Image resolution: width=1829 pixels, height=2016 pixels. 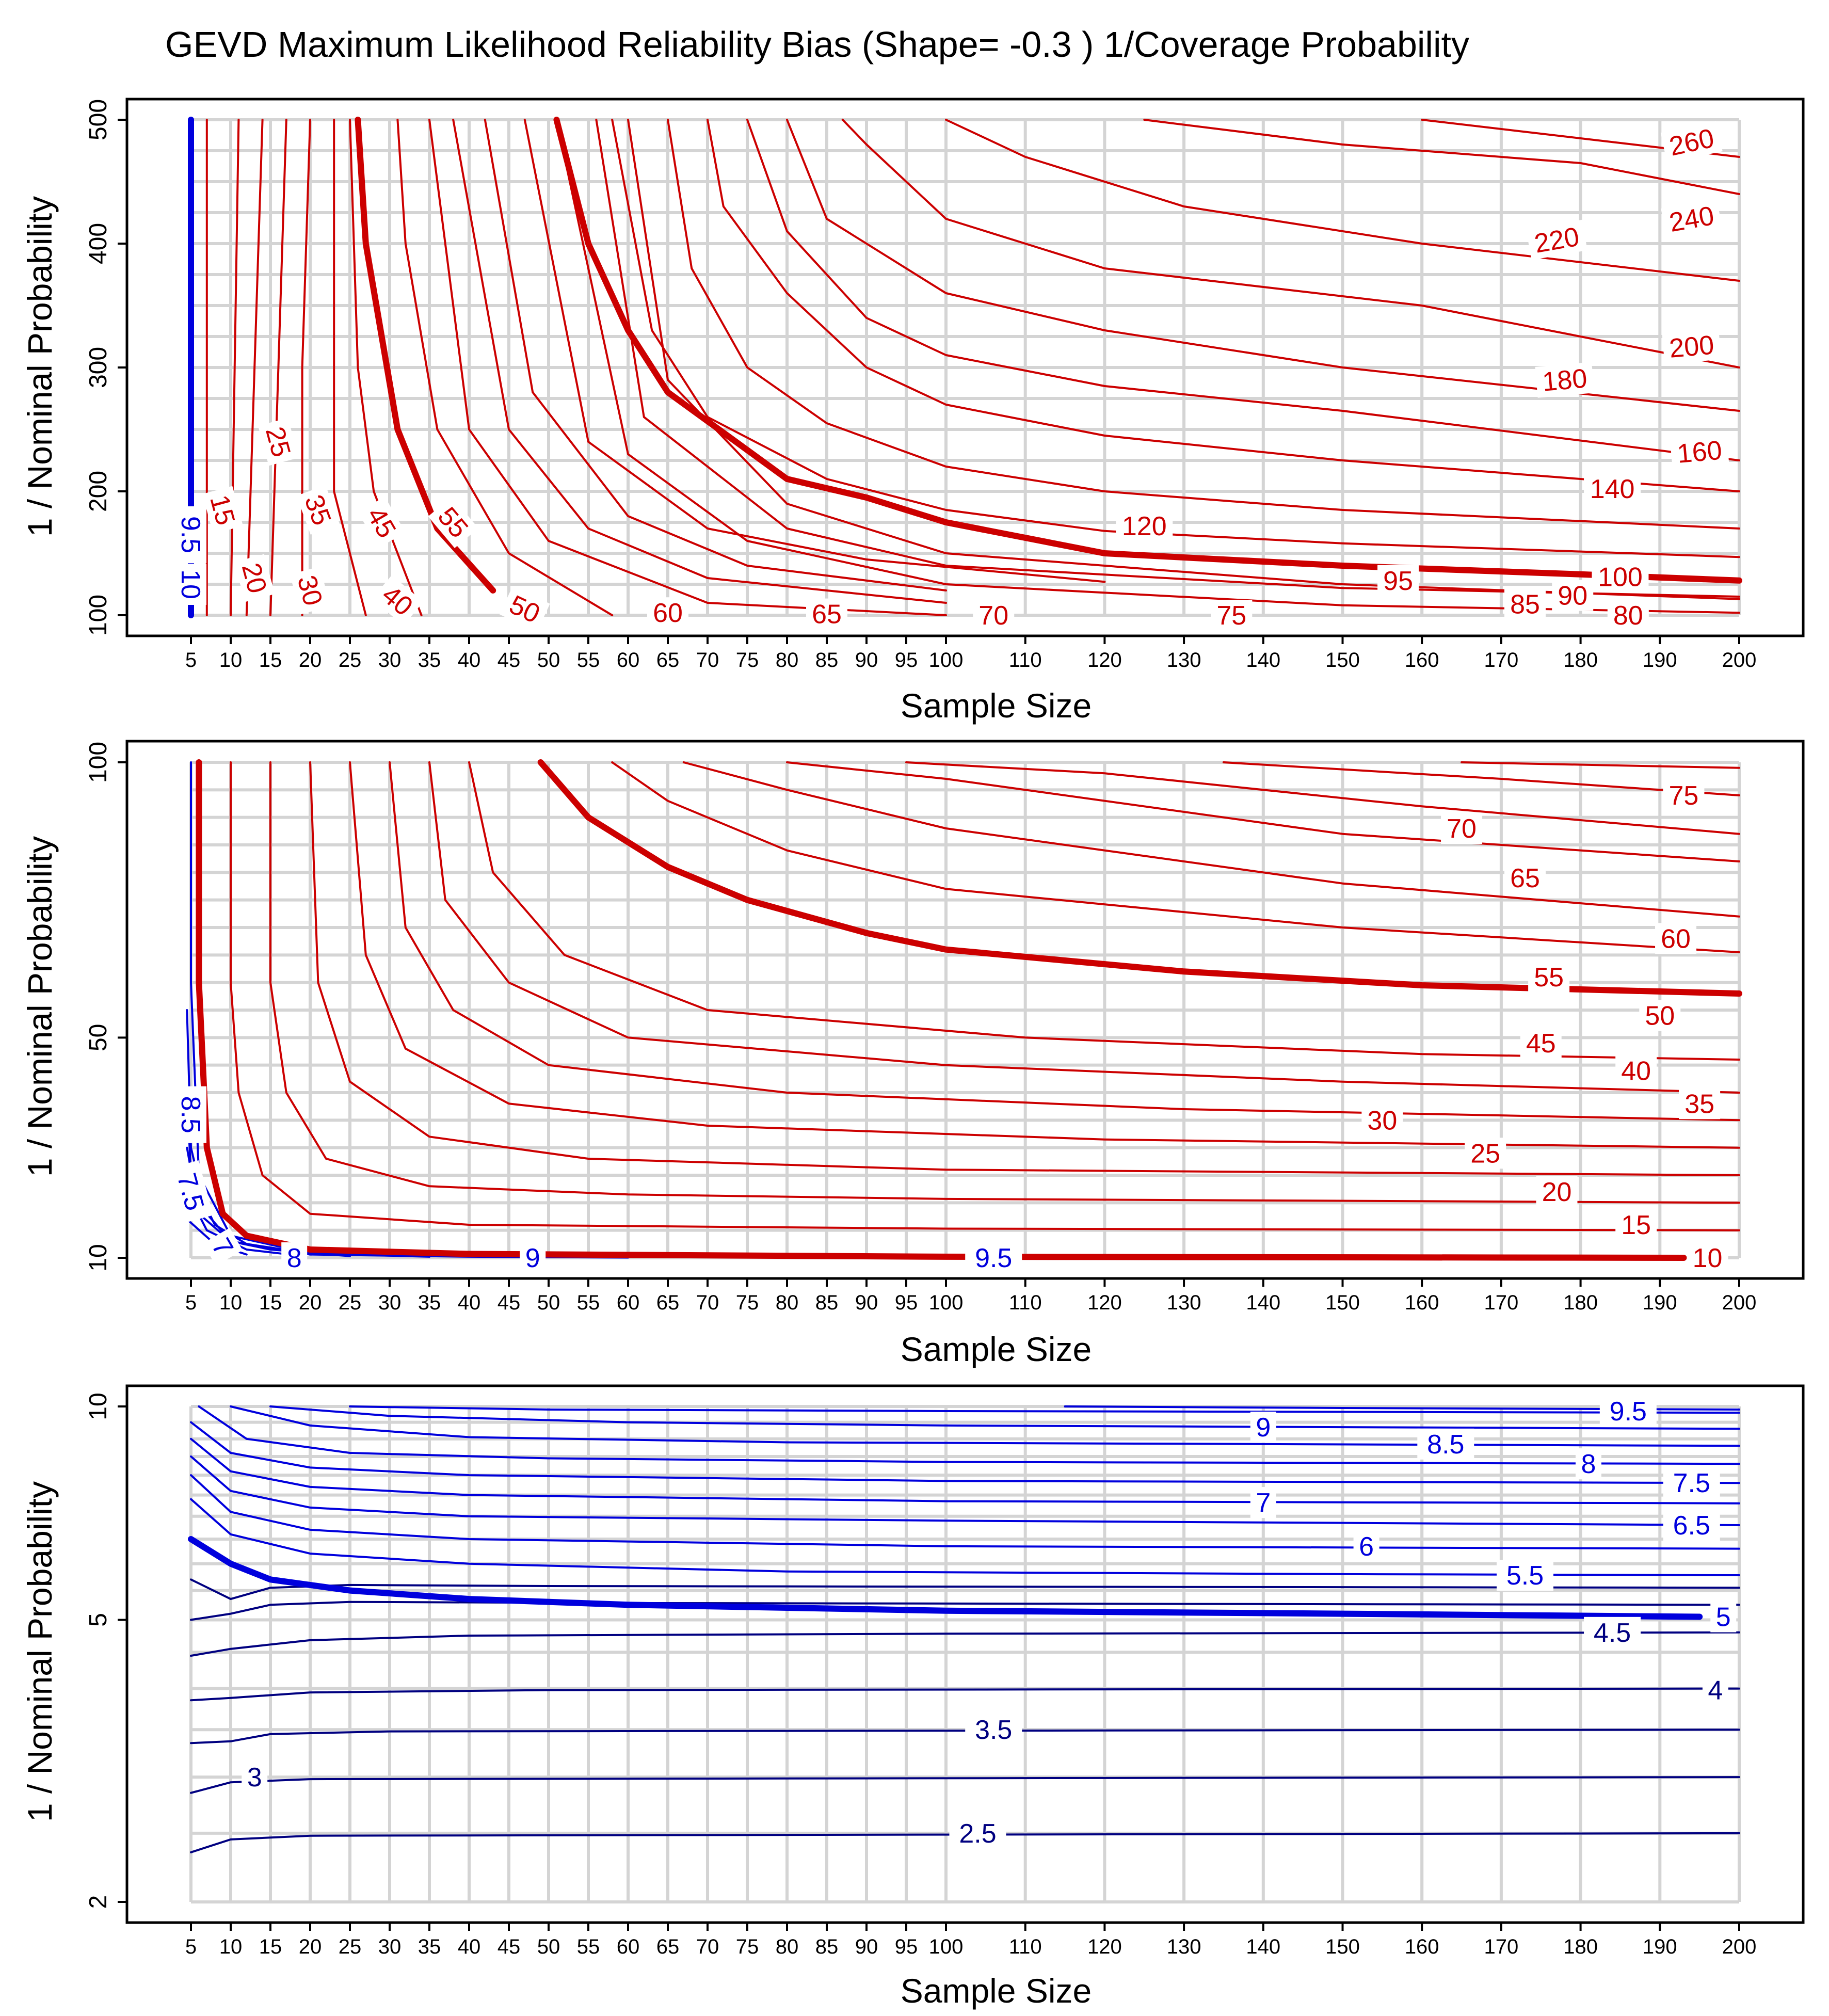 What do you see at coordinates (827, 1302) in the screenshot?
I see `x-tick-label: 85` at bounding box center [827, 1302].